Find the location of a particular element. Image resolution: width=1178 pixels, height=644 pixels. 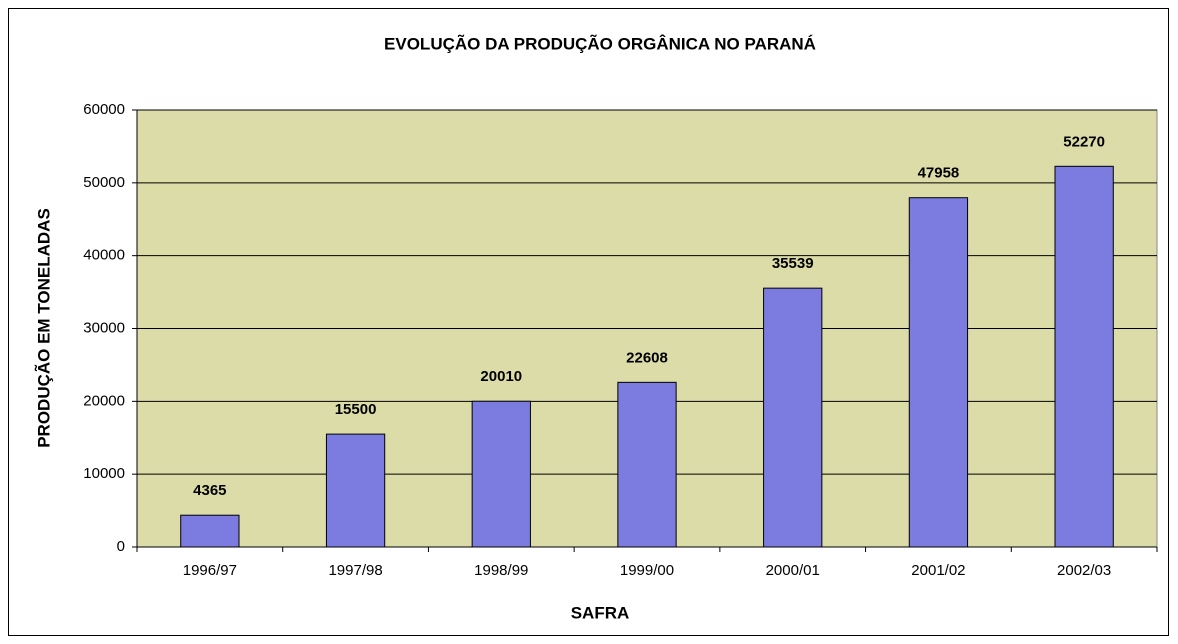

y-tick-label: 10000 is located at coordinates (104, 473).